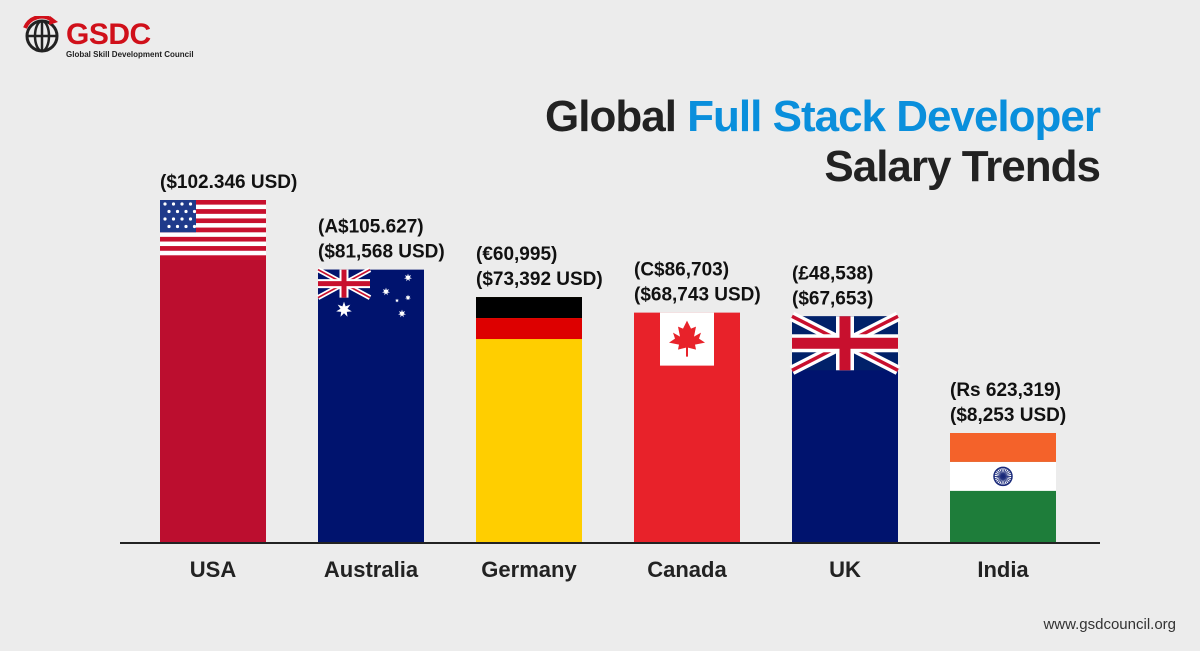 The height and width of the screenshot is (651, 1200). What do you see at coordinates (381, 252) in the screenshot?
I see `value-label-australia: ($81,568 USD)` at bounding box center [381, 252].